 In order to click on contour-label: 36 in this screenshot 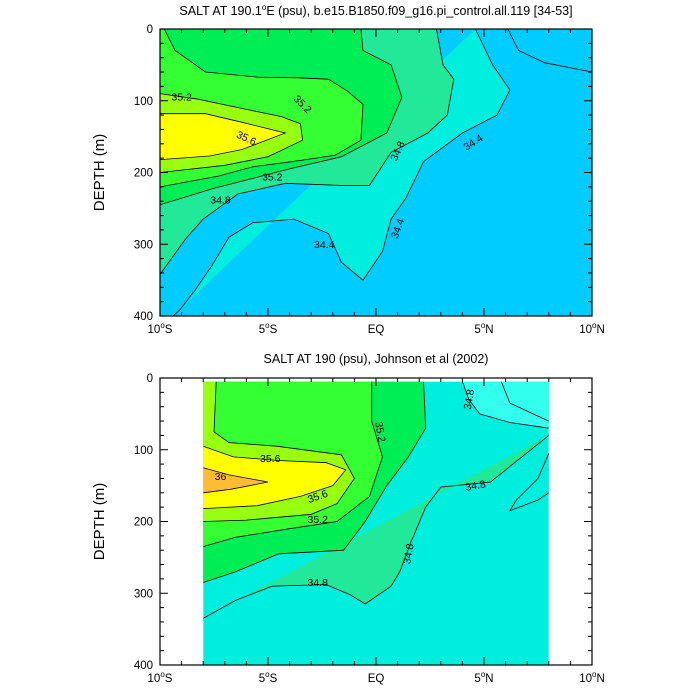, I will do `click(221, 477)`.